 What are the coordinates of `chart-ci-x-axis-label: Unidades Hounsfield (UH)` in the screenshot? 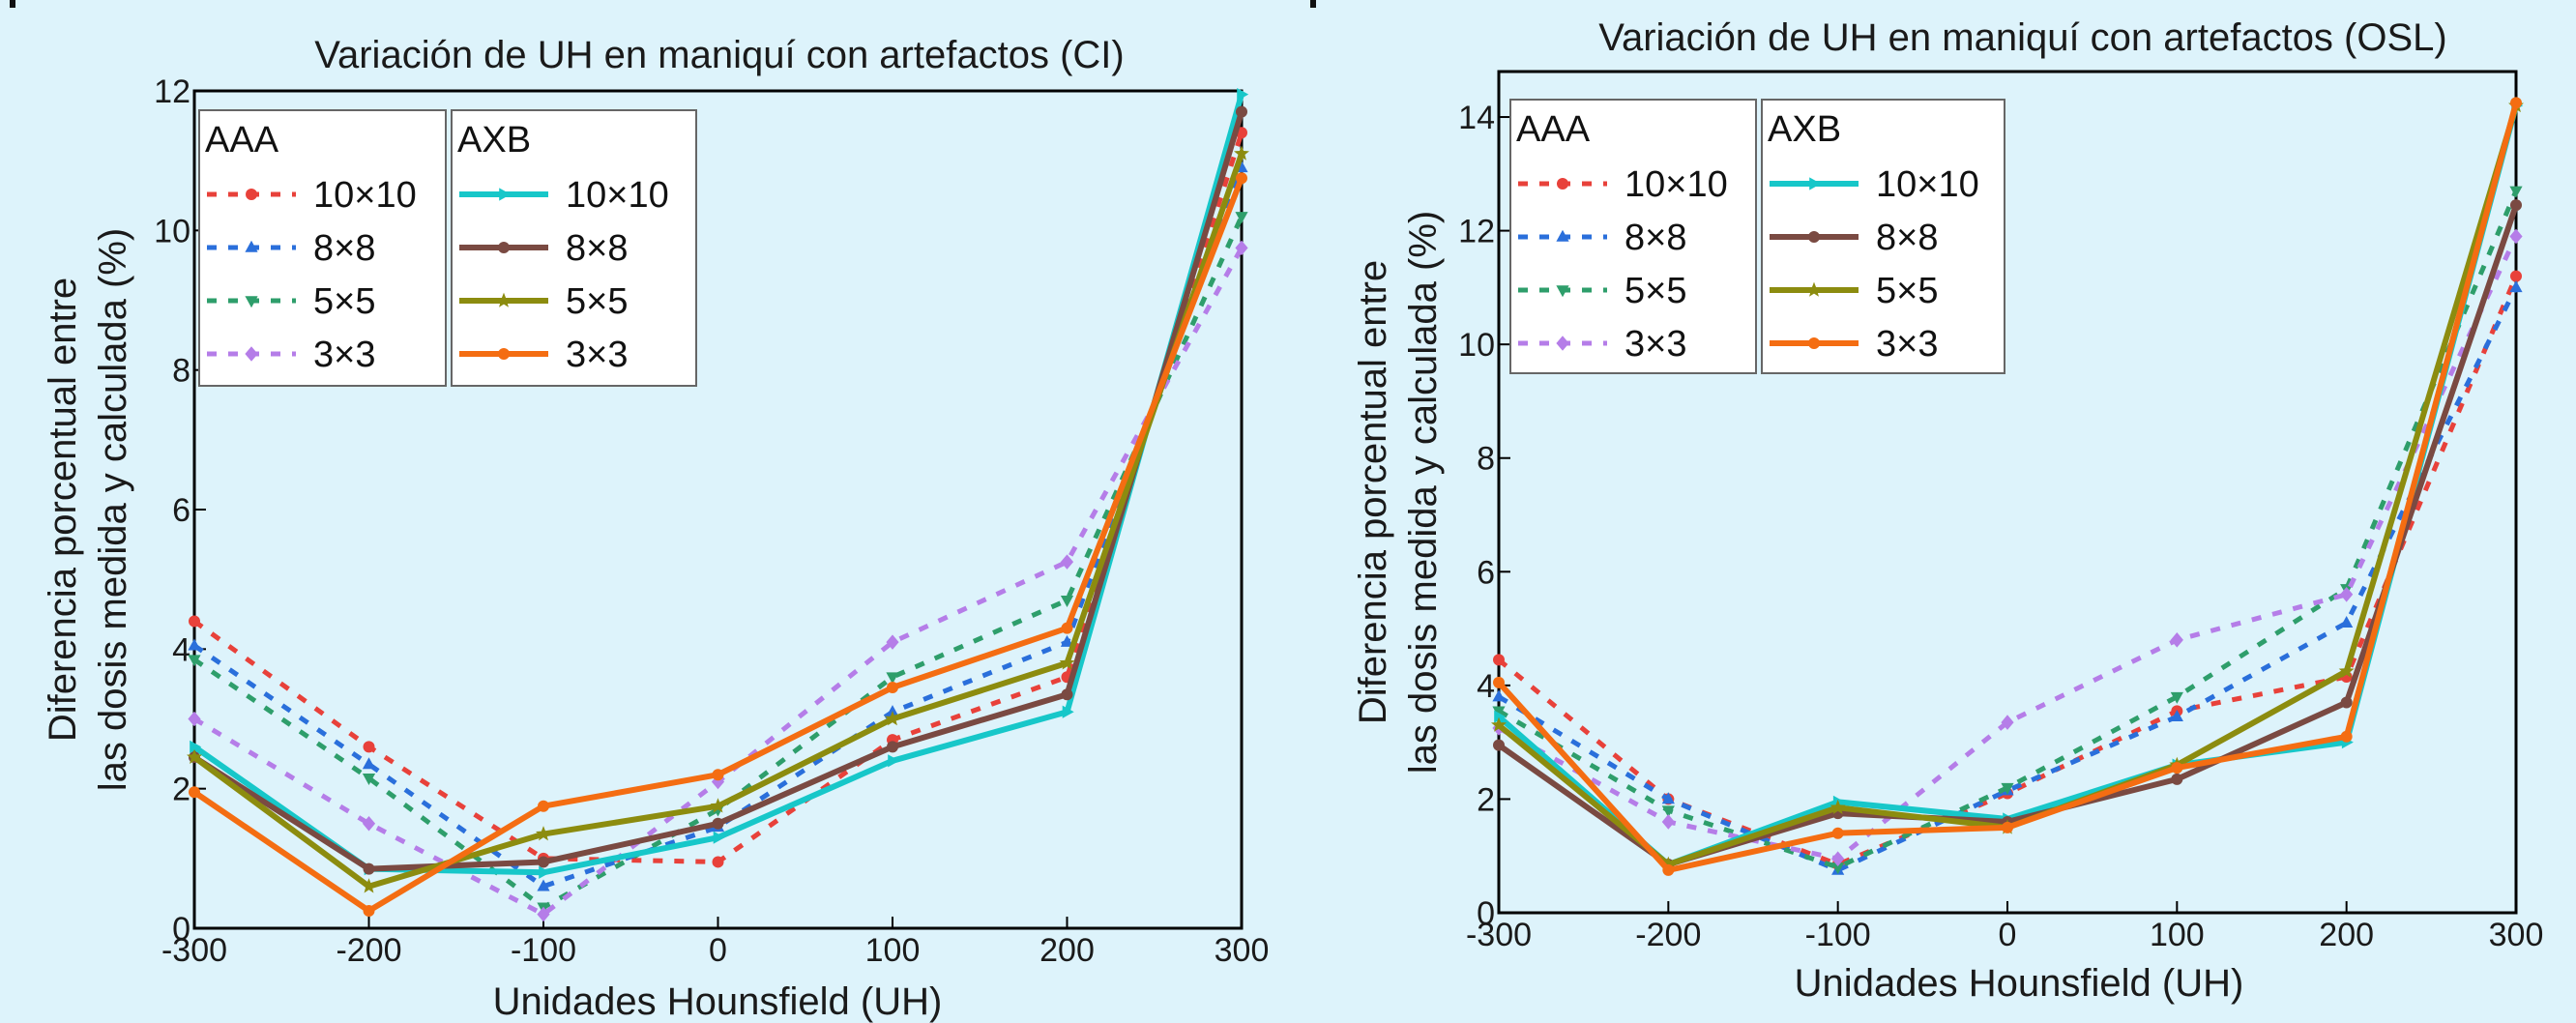 It's located at (718, 1001).